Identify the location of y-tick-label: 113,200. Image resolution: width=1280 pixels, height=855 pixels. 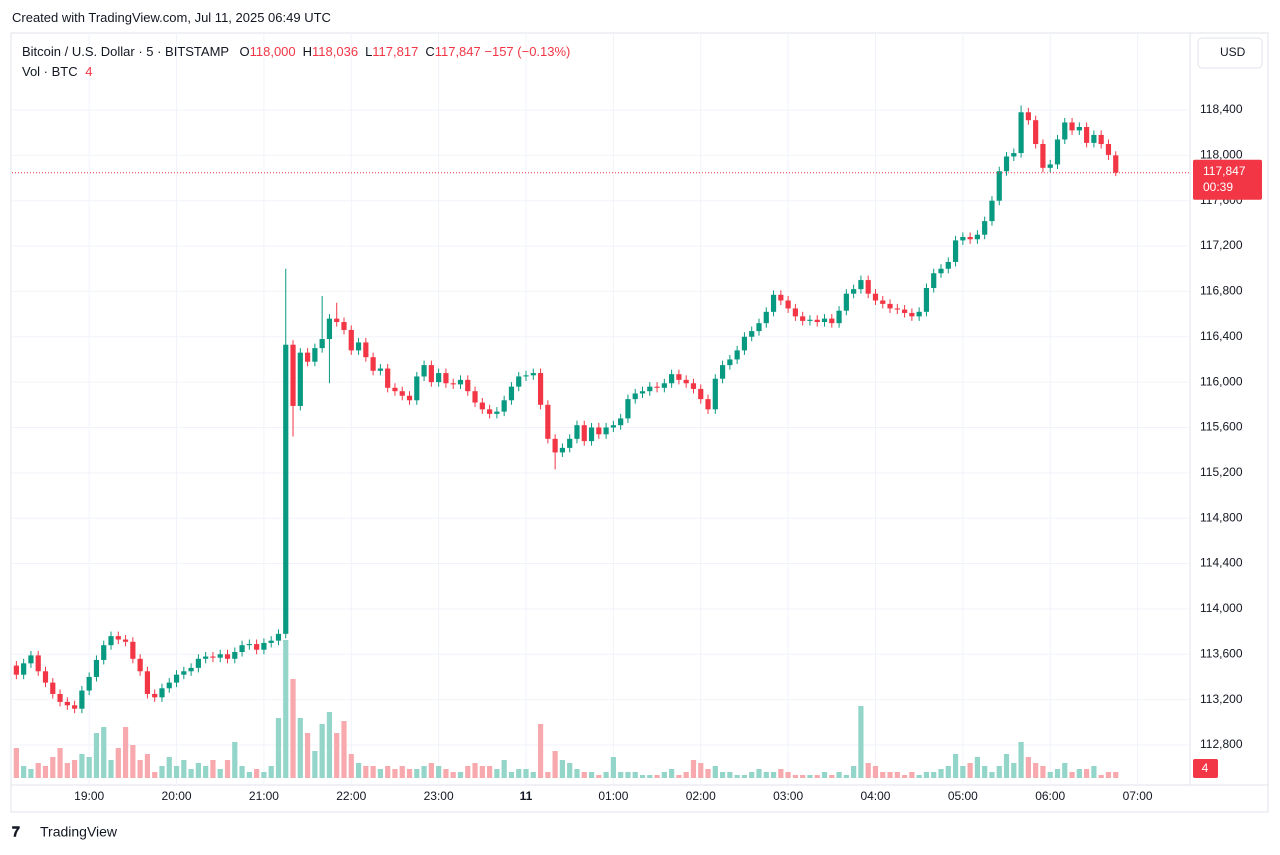
(1221, 699).